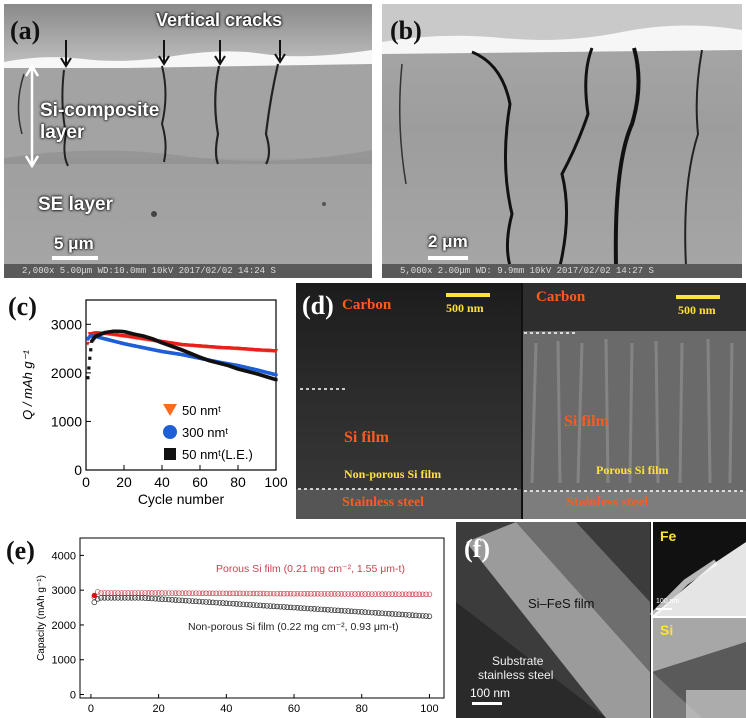 The image size is (746, 718). I want to click on panel-label-e: (e), so click(20, 550).